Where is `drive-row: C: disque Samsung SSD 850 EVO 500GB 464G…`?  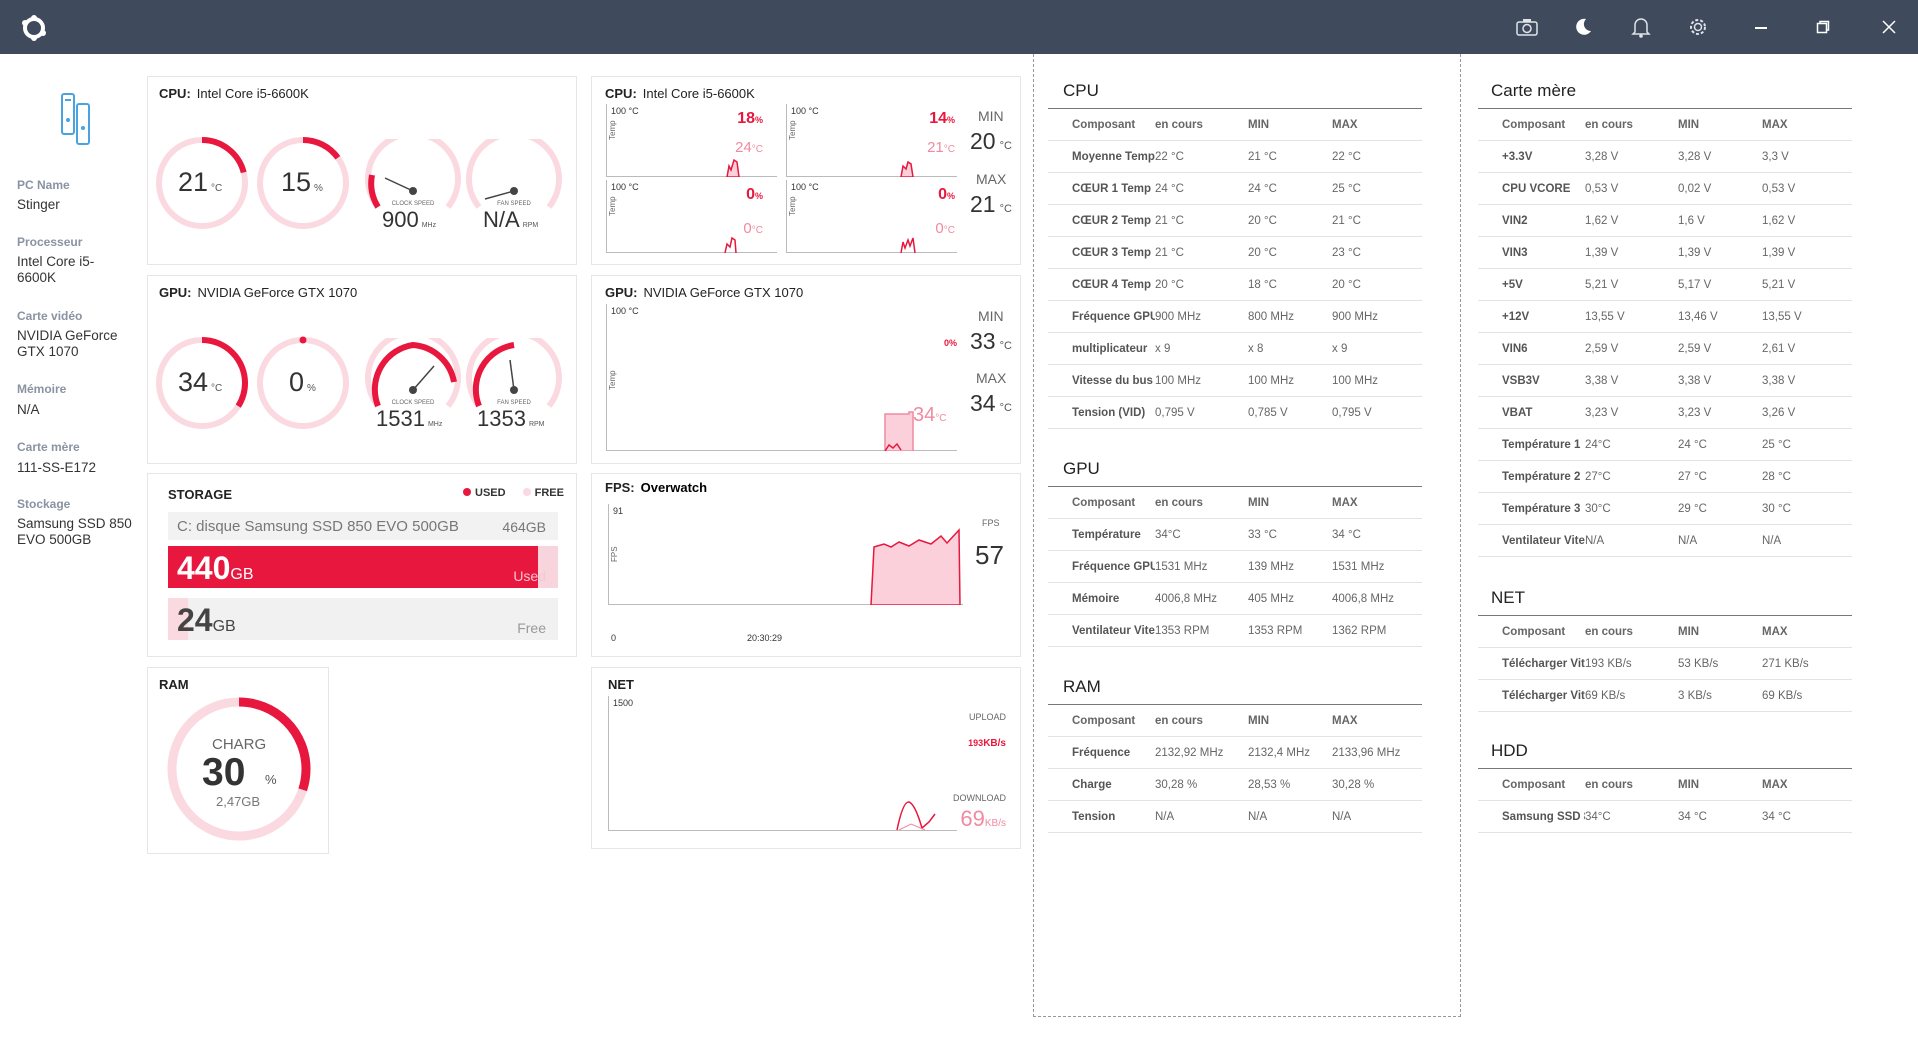
drive-row: C: disque Samsung SSD 850 EVO 500GB 464G… is located at coordinates (363, 526).